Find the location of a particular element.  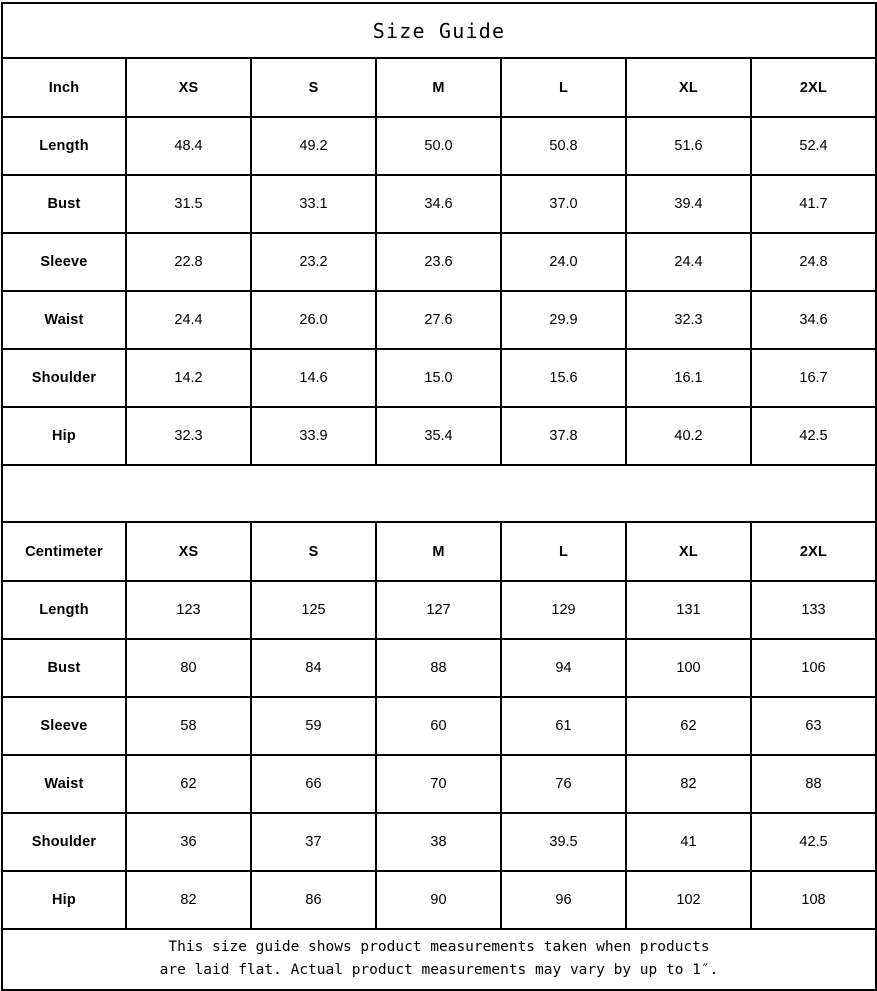

measurement-value: 60 is located at coordinates (438, 726).